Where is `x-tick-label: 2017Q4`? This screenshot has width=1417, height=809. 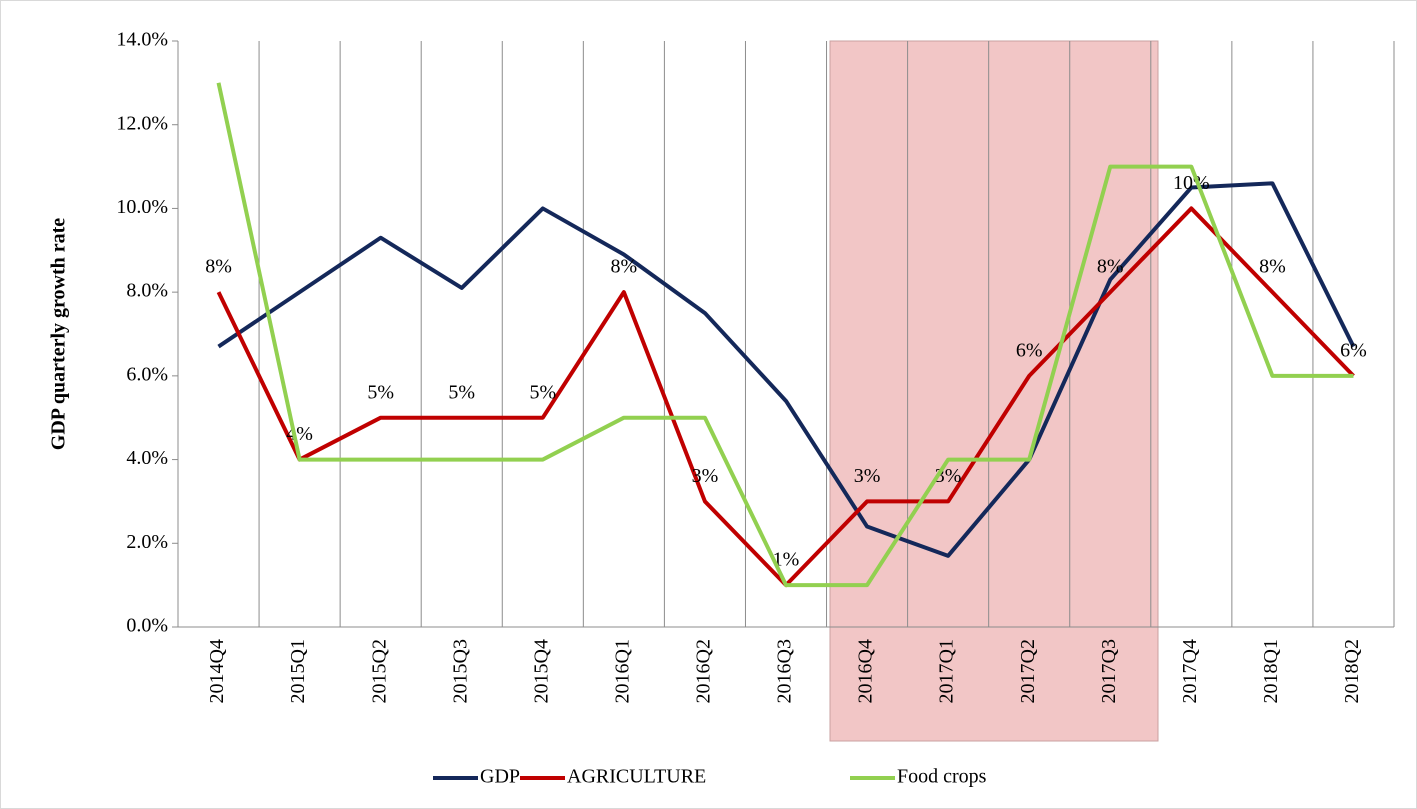 x-tick-label: 2017Q4 is located at coordinates (1190, 671).